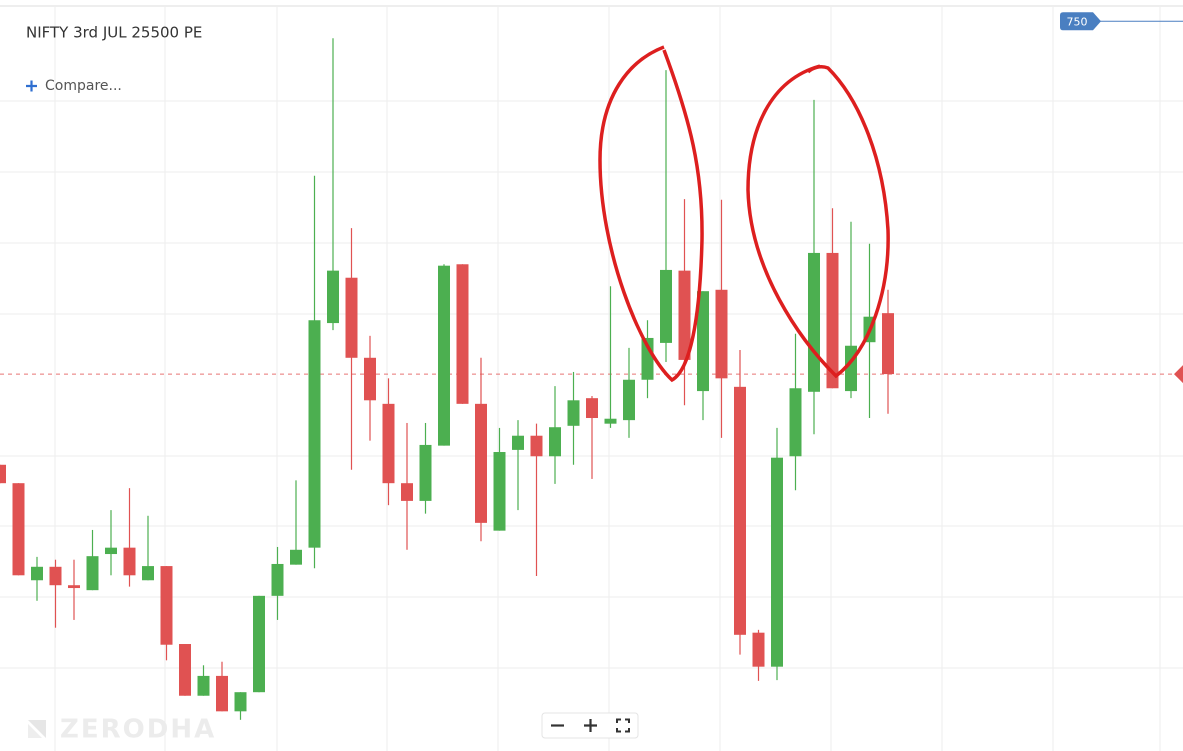 The image size is (1183, 751). Describe the element at coordinates (623, 725) in the screenshot. I see `fullscreen-button` at that location.